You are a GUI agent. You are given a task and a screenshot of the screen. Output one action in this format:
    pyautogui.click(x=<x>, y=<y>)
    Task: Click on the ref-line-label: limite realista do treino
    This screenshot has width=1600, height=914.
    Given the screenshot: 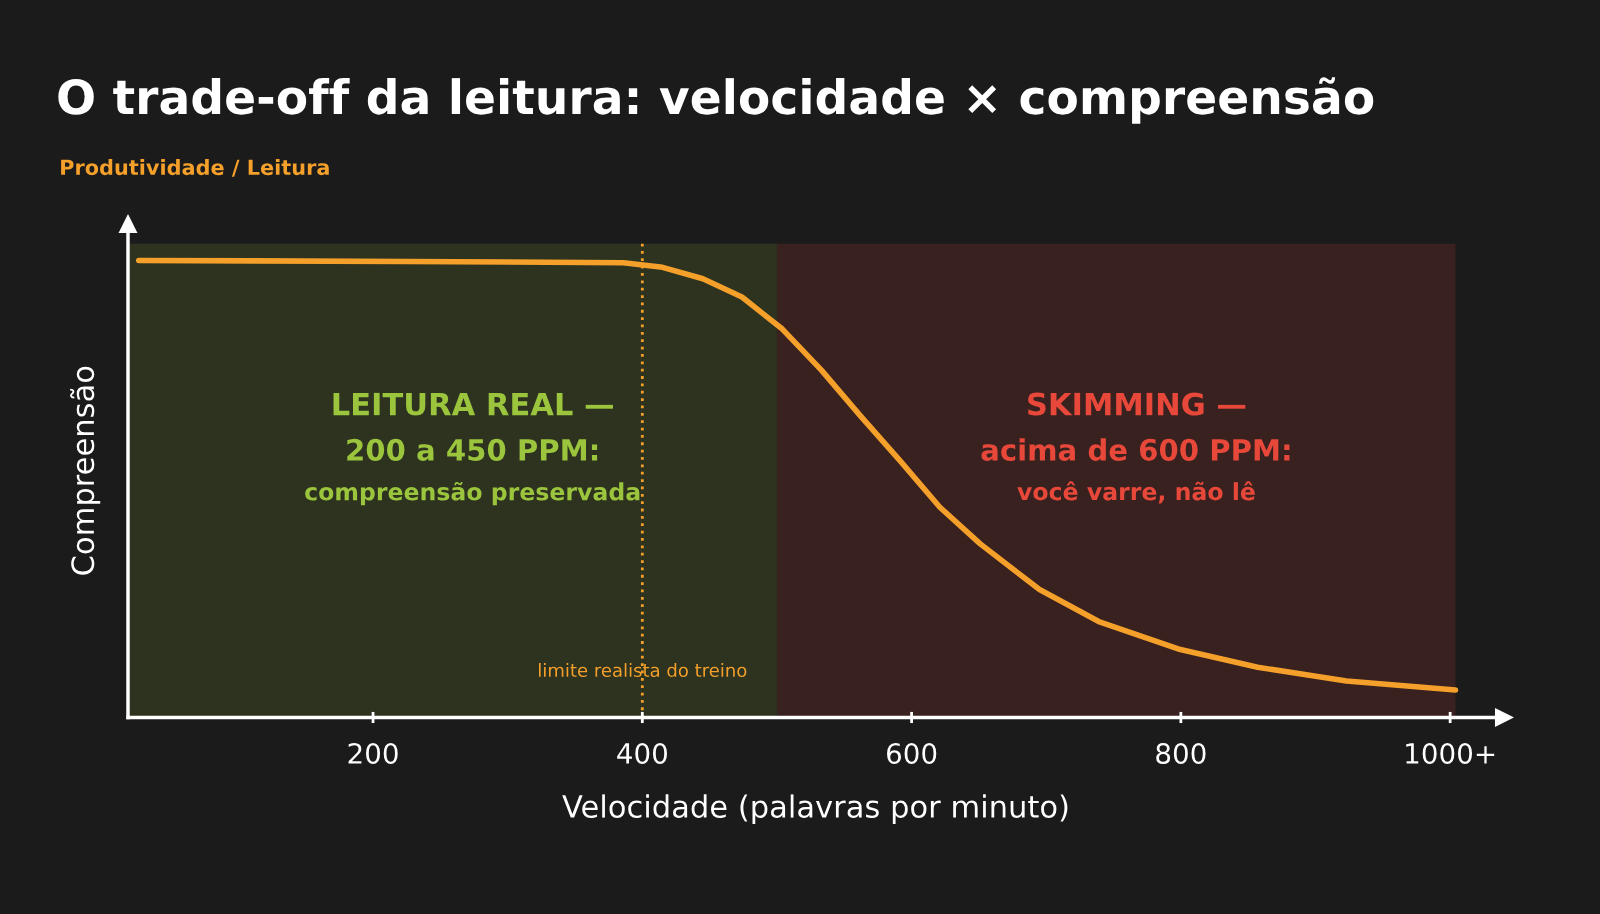 What is the action you would take?
    pyautogui.click(x=643, y=670)
    